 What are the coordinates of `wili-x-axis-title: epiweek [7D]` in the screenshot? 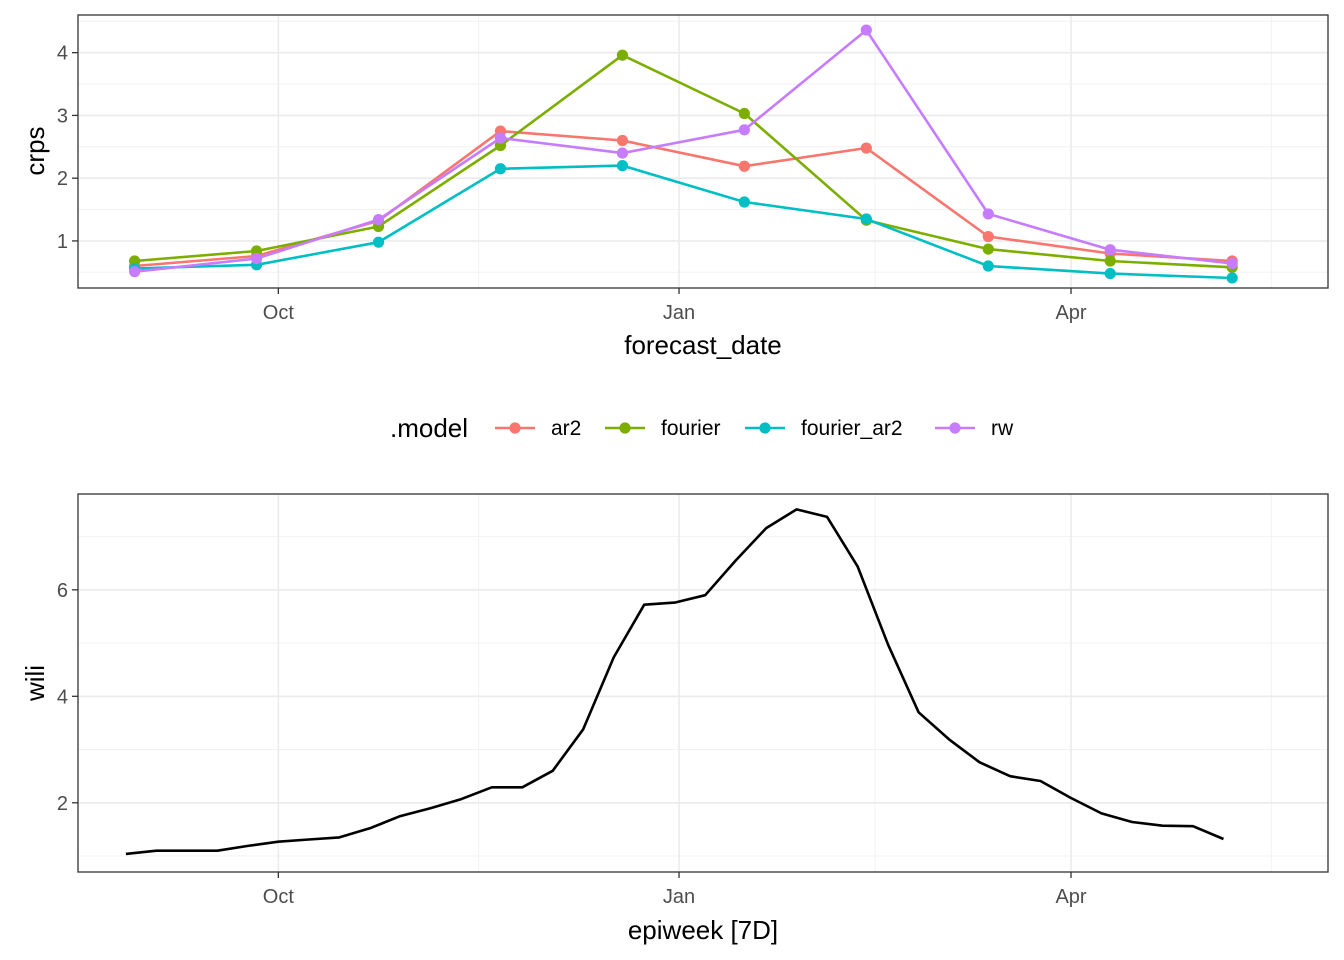 It's located at (703, 930).